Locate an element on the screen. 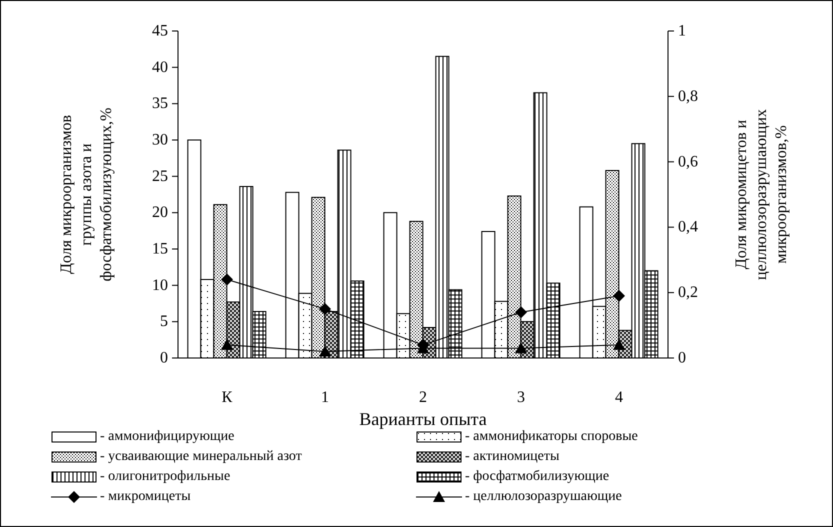  y-tick-label: 25 is located at coordinates (160, 176).